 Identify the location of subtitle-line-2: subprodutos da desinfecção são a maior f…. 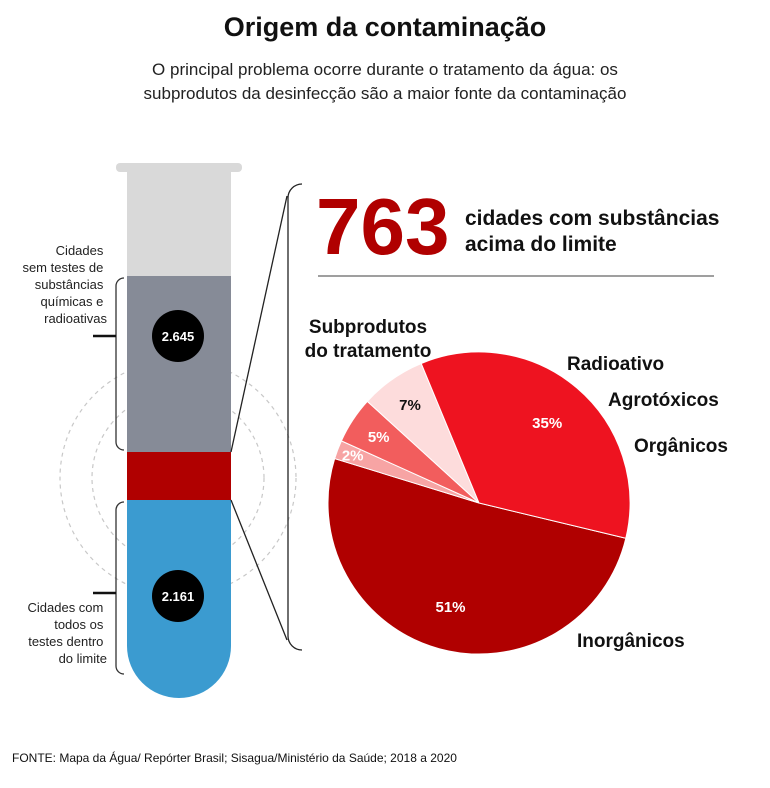
(385, 93).